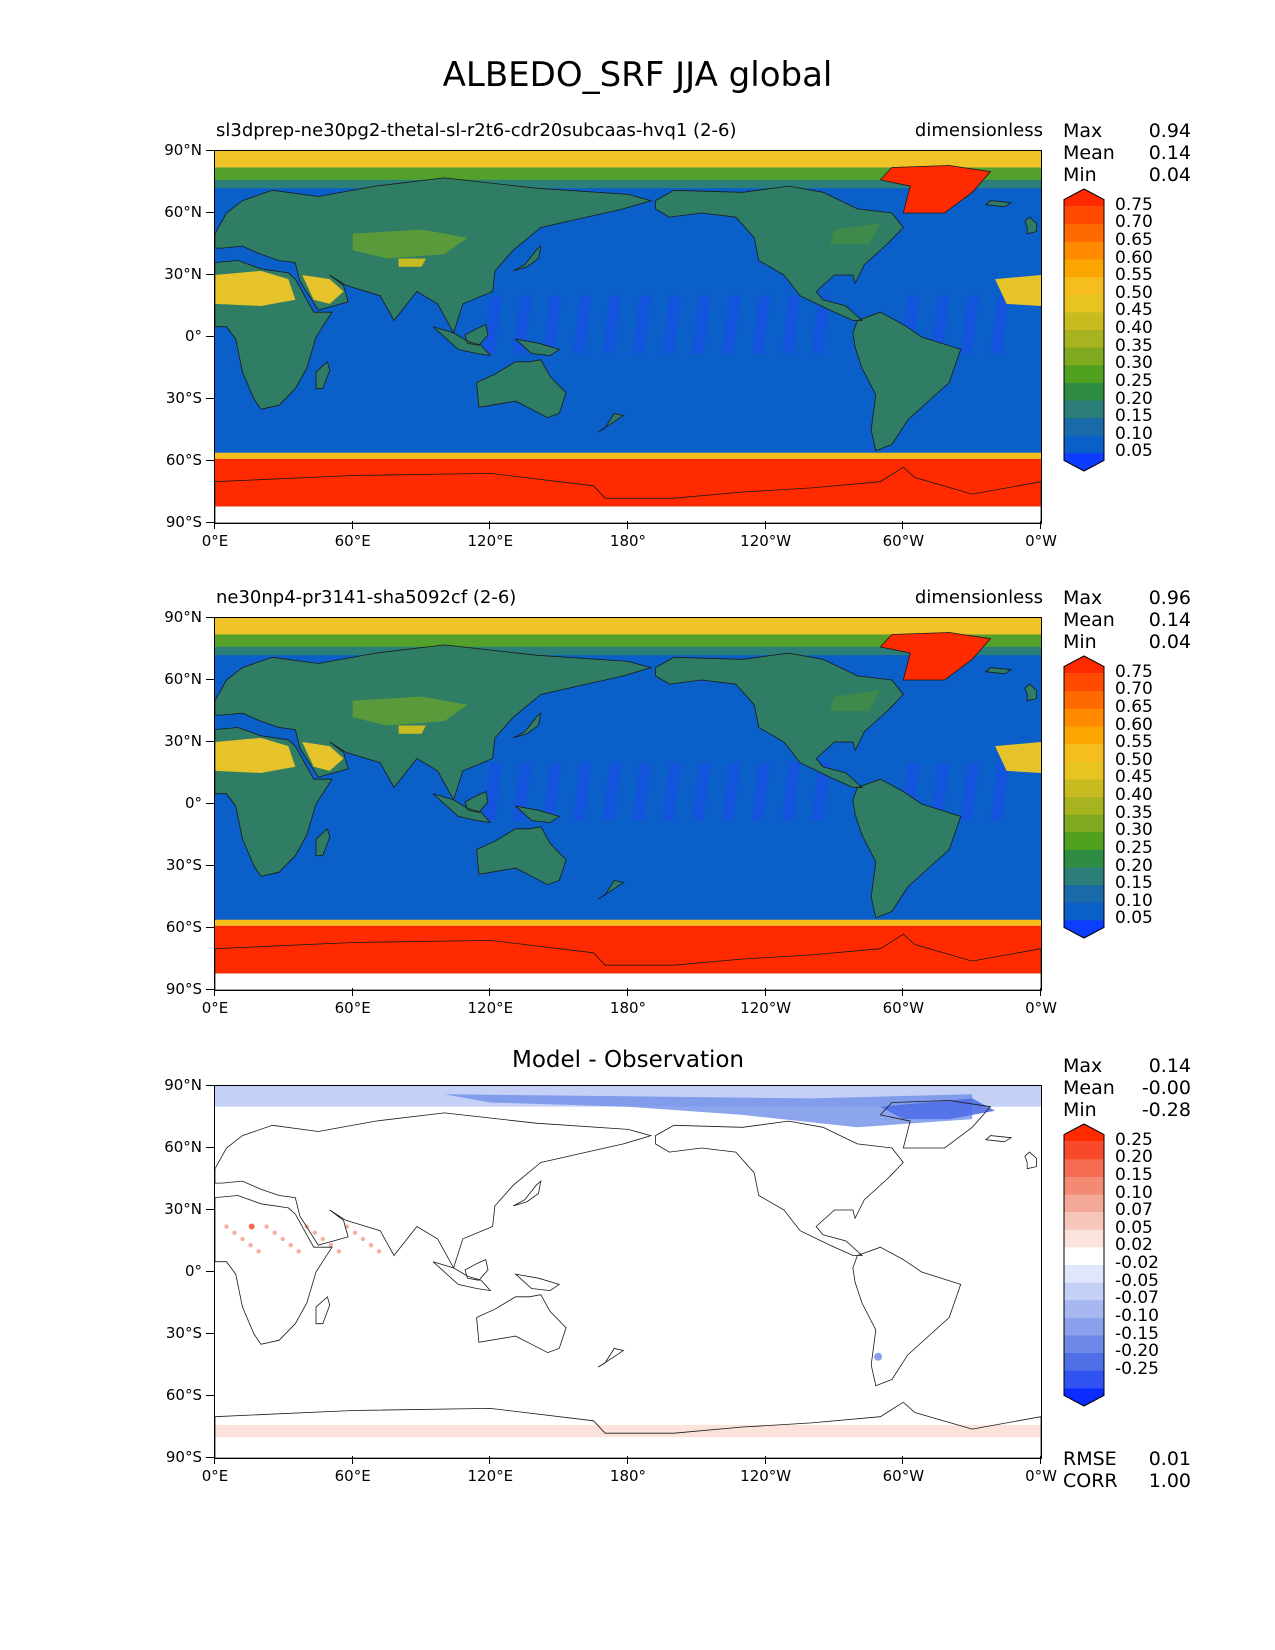 The height and width of the screenshot is (1650, 1275). What do you see at coordinates (1169, 175) in the screenshot?
I see `stat-min-value: 0.04` at bounding box center [1169, 175].